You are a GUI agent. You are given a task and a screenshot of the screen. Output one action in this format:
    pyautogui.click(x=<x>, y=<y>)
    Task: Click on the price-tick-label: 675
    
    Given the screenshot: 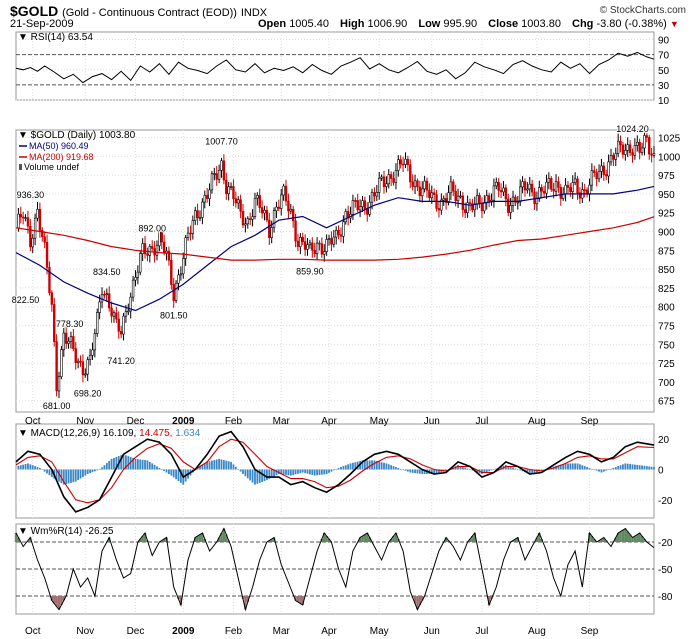 What is the action you would take?
    pyautogui.click(x=666, y=402)
    